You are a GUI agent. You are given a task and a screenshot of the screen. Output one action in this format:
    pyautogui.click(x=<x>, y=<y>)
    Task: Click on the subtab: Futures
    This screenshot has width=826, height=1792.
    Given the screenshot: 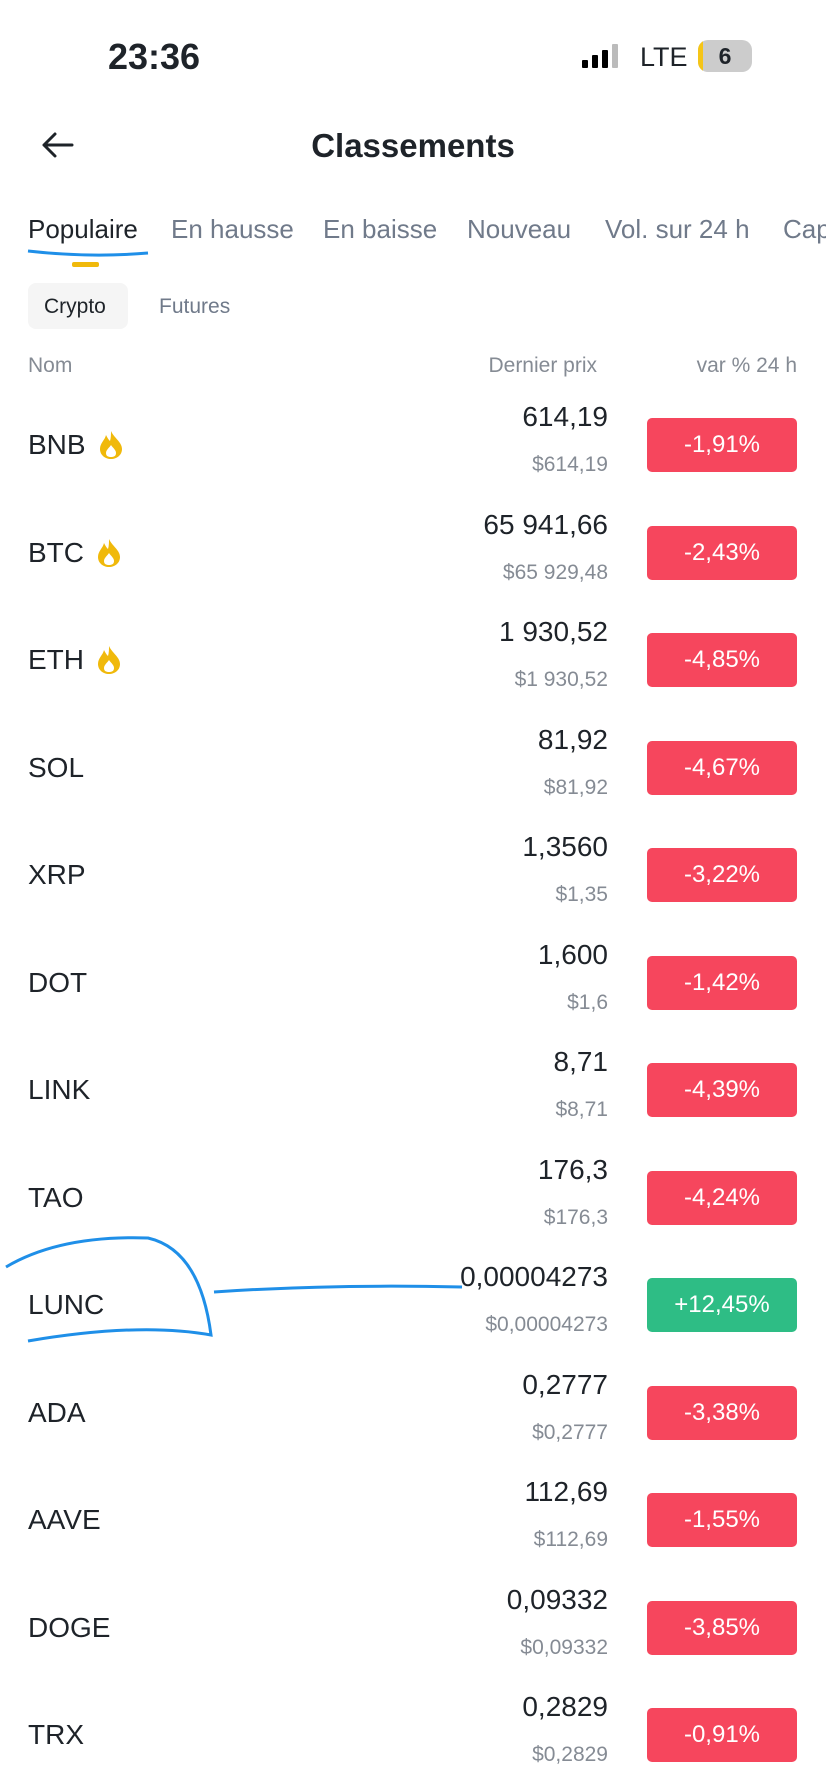 What is the action you would take?
    pyautogui.click(x=195, y=306)
    